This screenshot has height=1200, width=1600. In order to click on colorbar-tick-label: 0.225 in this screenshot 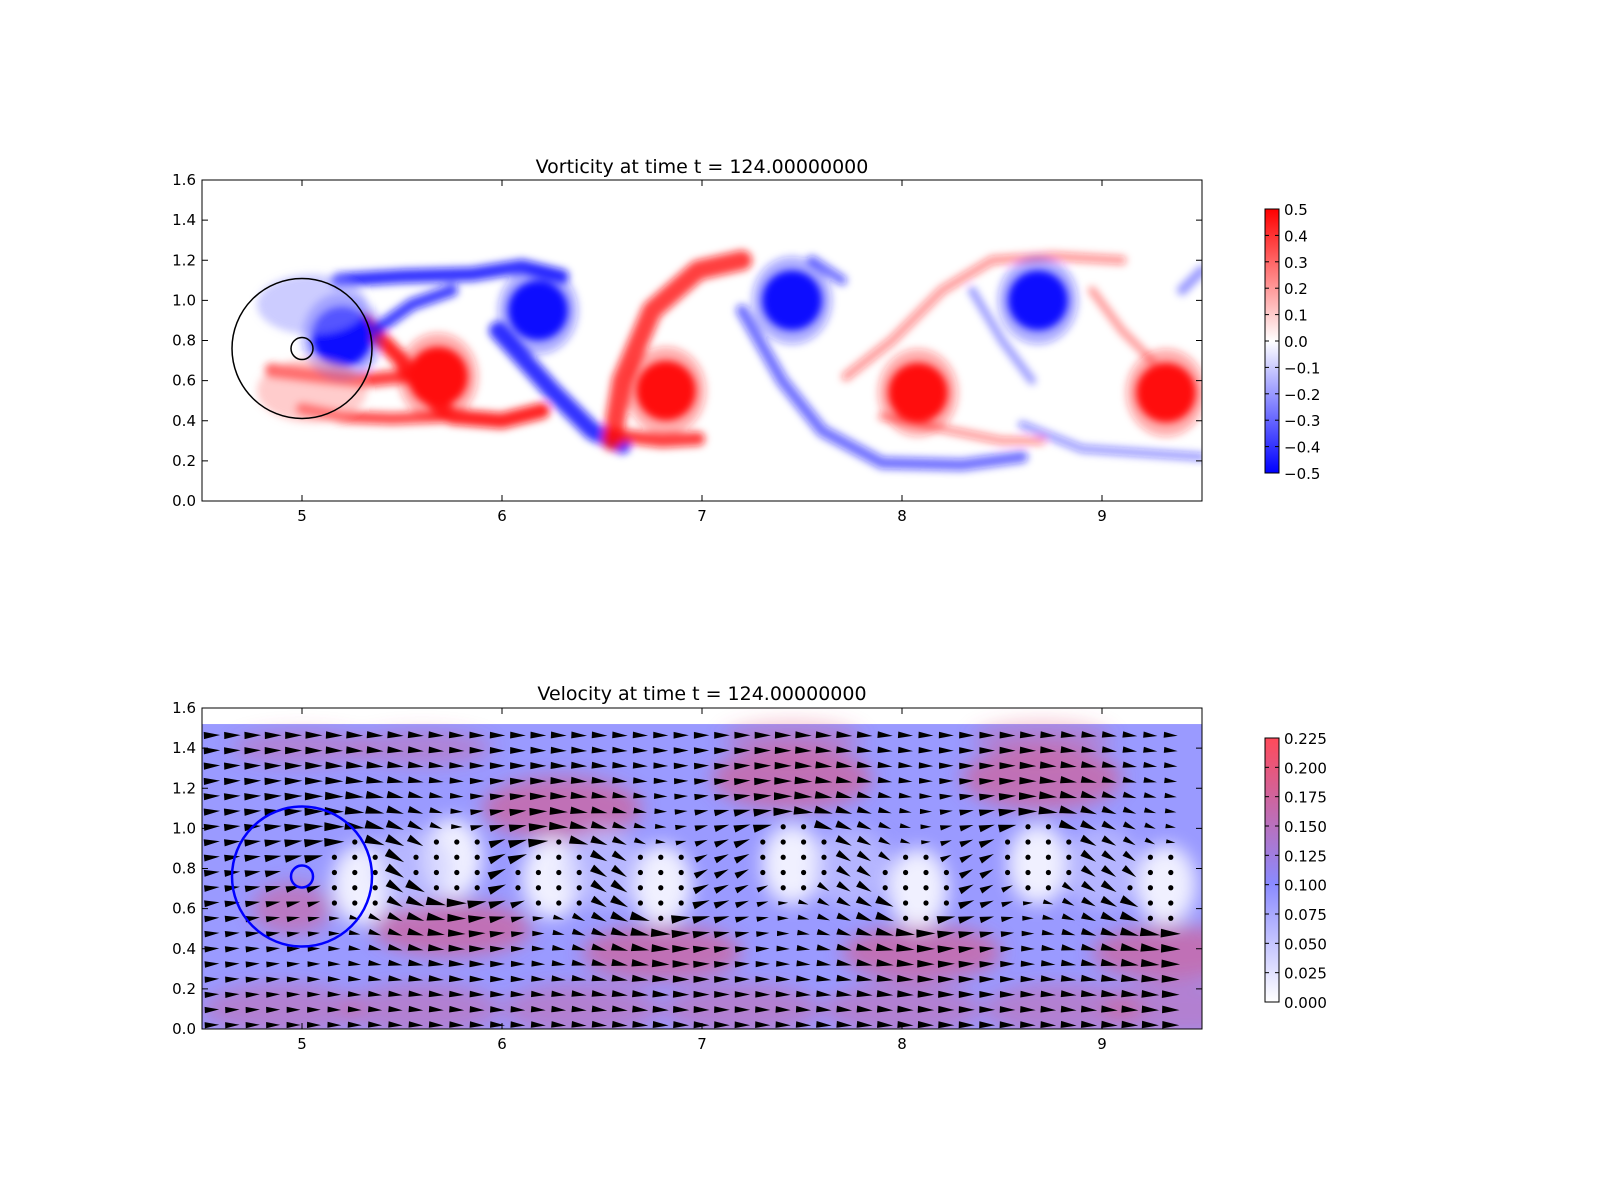, I will do `click(1305, 739)`.